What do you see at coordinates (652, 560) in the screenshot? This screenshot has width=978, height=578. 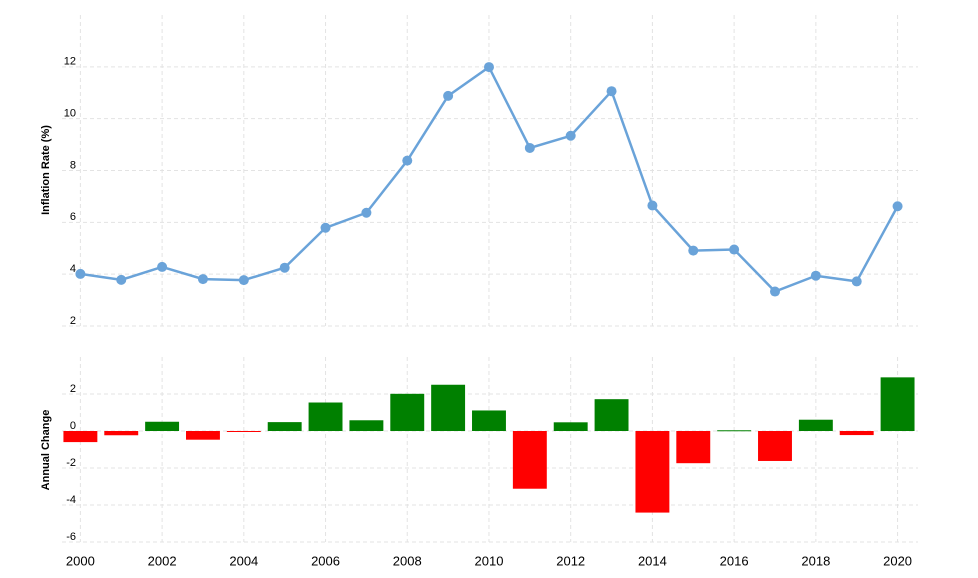 I see `x-tick-label: 2014` at bounding box center [652, 560].